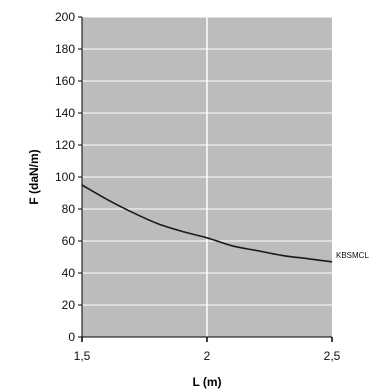 Image resolution: width=379 pixels, height=392 pixels. What do you see at coordinates (69, 305) in the screenshot?
I see `y-tick-label: 20` at bounding box center [69, 305].